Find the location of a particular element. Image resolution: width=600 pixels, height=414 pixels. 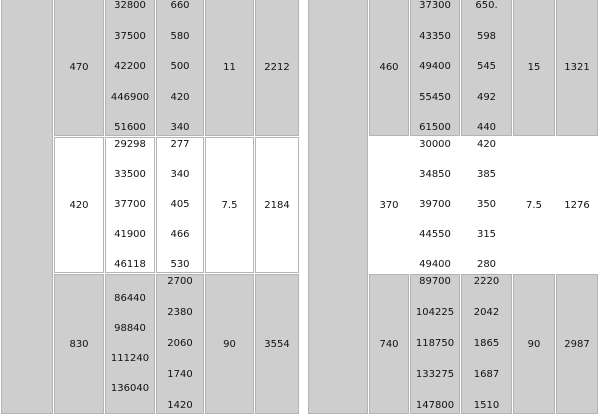

cell-value: 98840 is located at coordinates (130, 328).